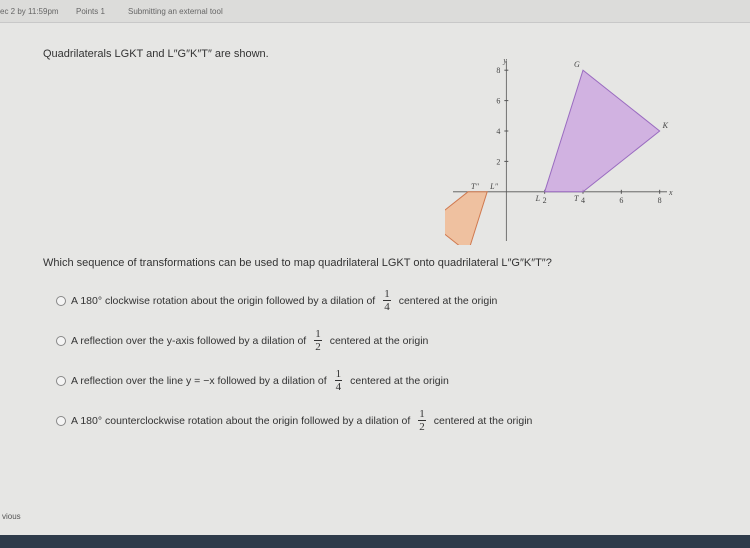 The height and width of the screenshot is (548, 750). Describe the element at coordinates (545, 200) in the screenshot. I see `x-tick-label: 2` at that location.